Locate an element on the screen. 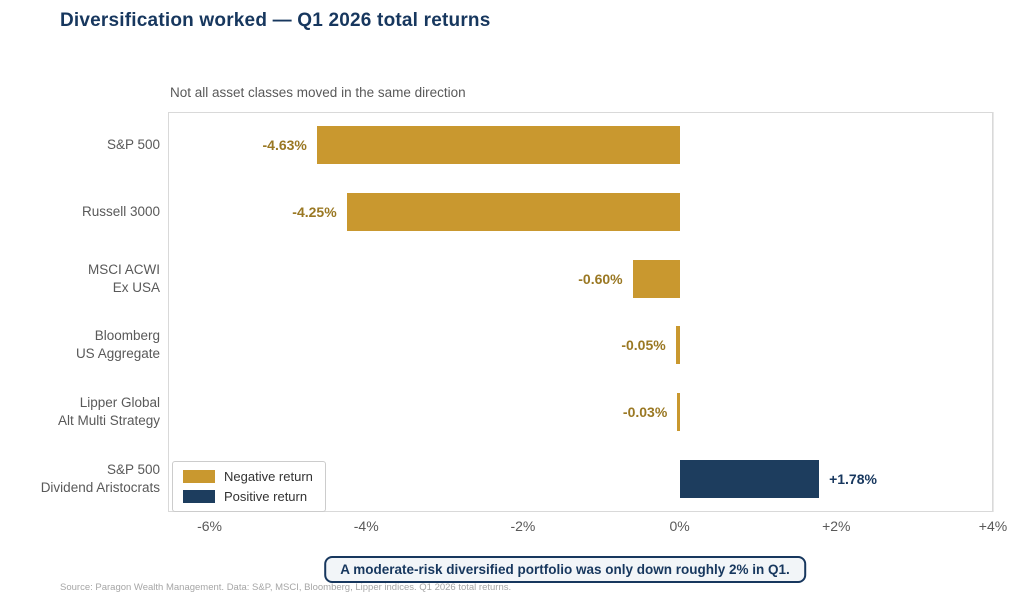  category-label: Russell 3000 is located at coordinates (120, 211).